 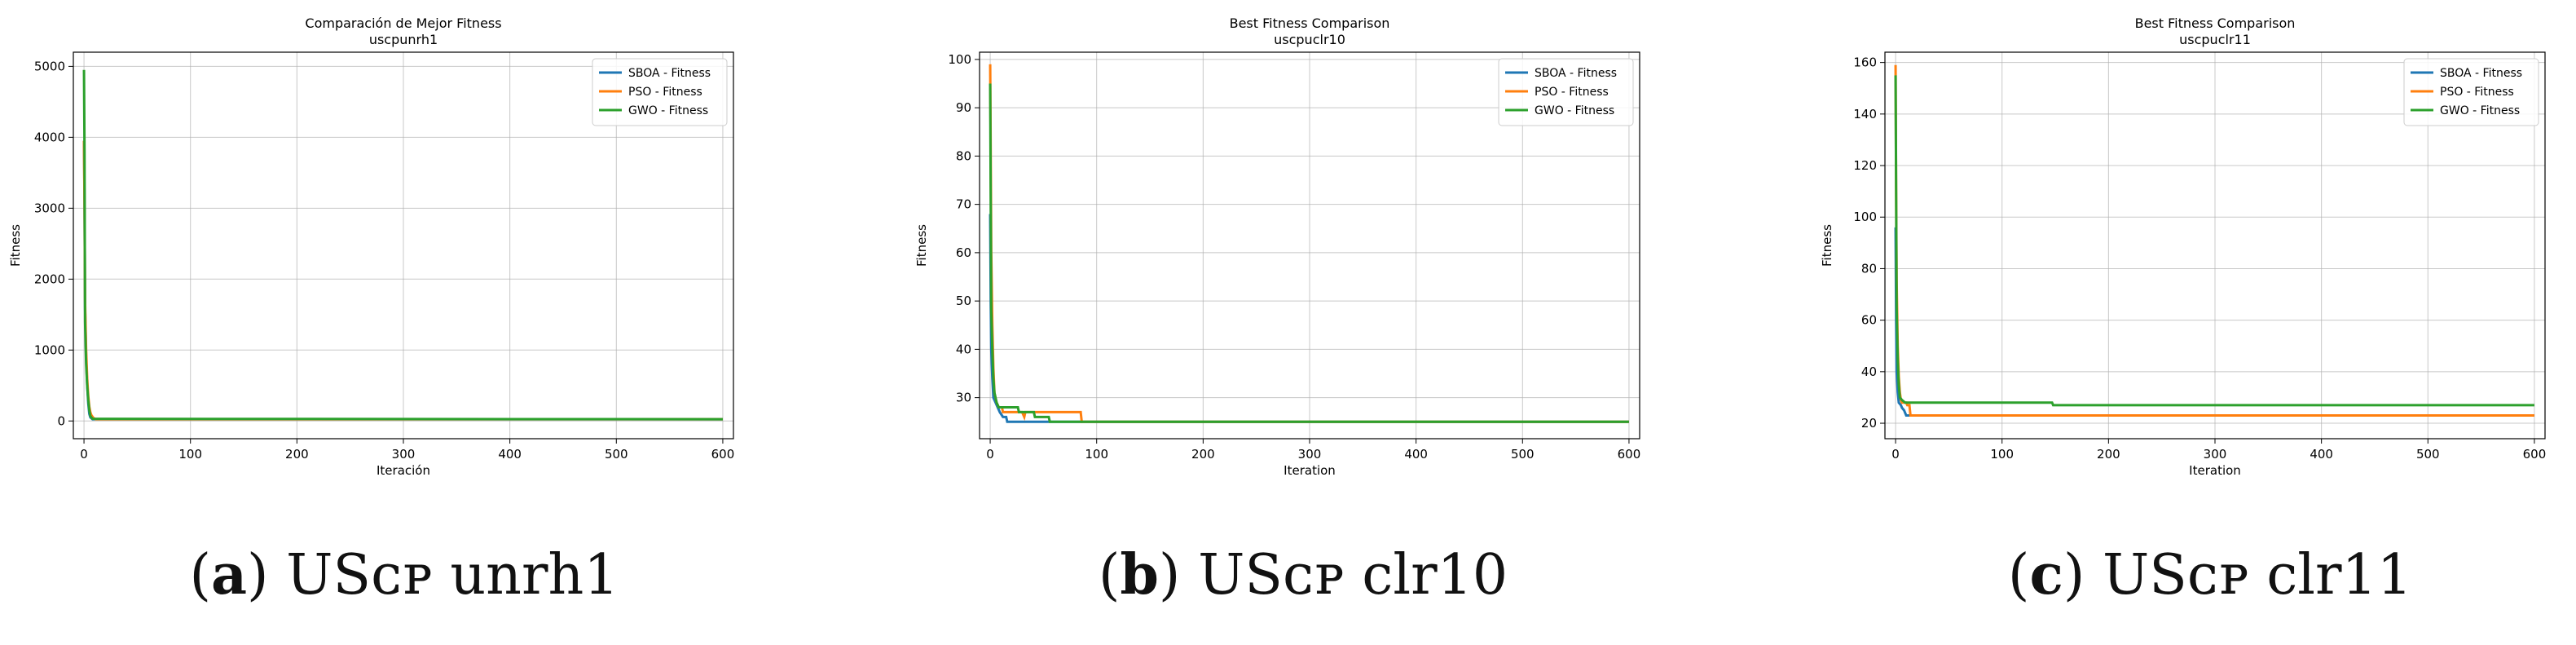 I want to click on y-tick-label: 0, so click(x=61, y=420).